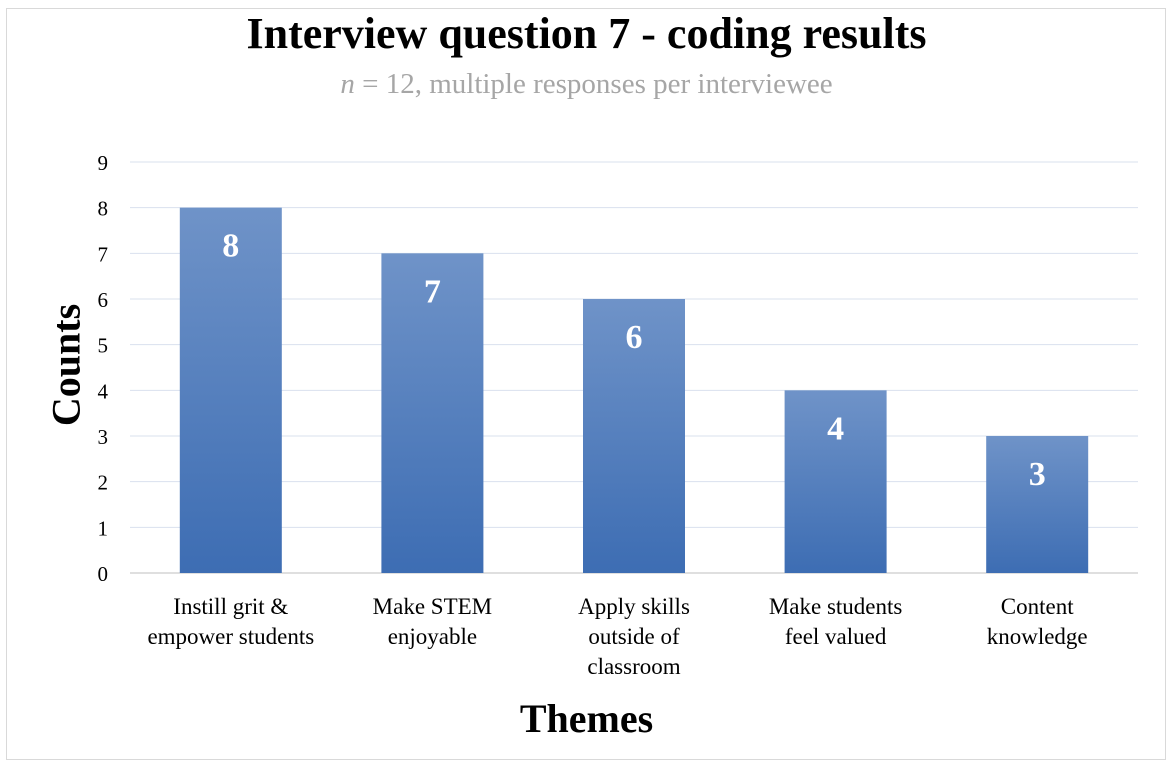  What do you see at coordinates (103, 483) in the screenshot?
I see `y-tick-label: 2` at bounding box center [103, 483].